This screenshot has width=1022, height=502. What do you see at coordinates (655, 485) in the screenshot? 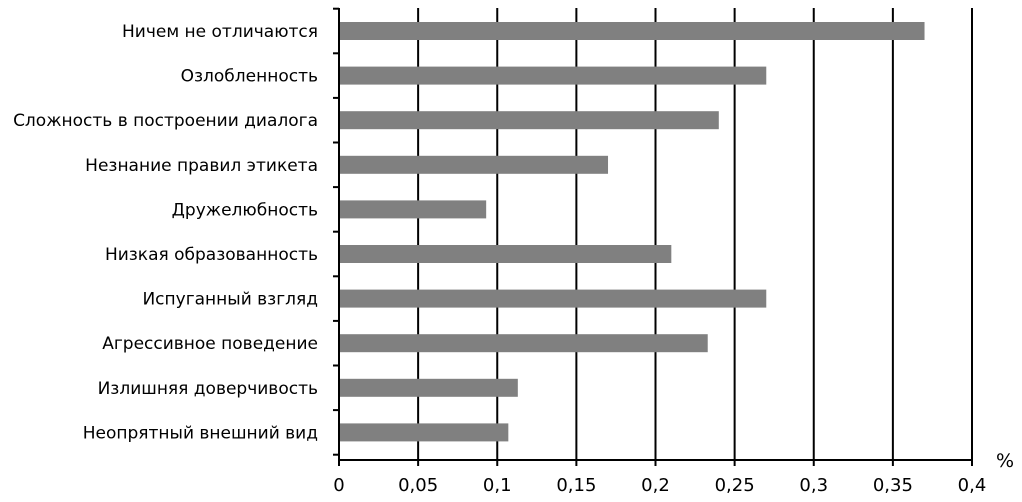
I see `x-tick-label: 0,2` at bounding box center [655, 485].